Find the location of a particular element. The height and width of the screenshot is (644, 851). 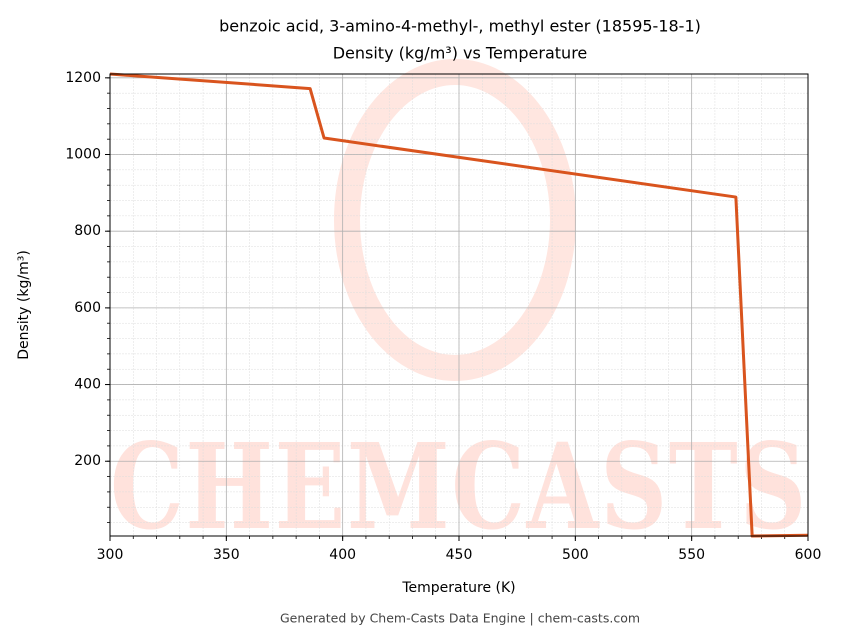

x-tick-label: 500 is located at coordinates (575, 555).